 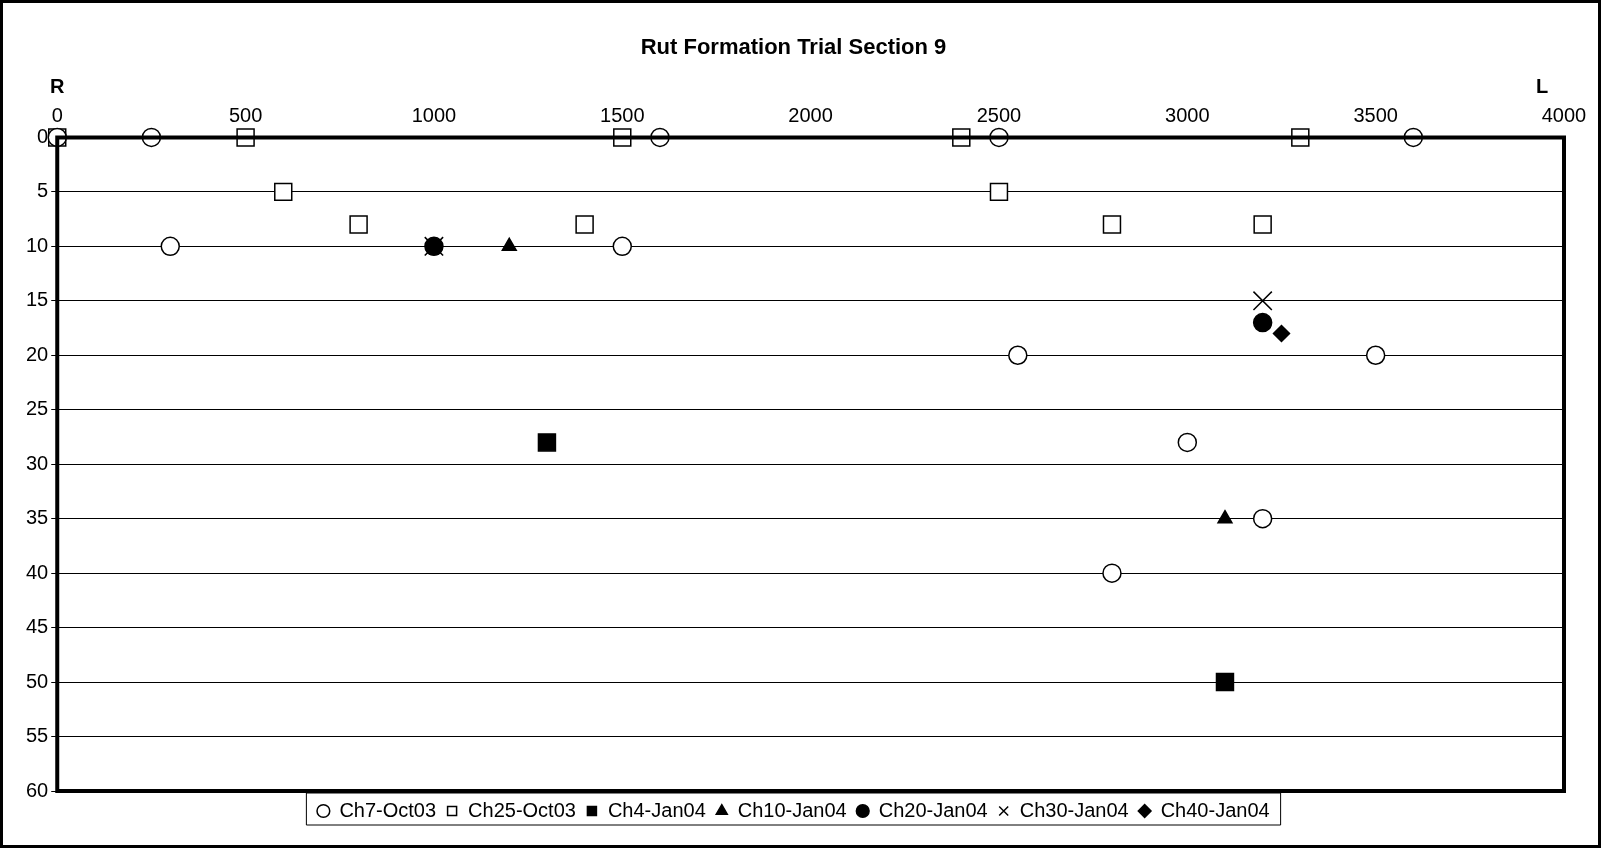 I want to click on y-tick-label: 5, so click(x=43, y=190).